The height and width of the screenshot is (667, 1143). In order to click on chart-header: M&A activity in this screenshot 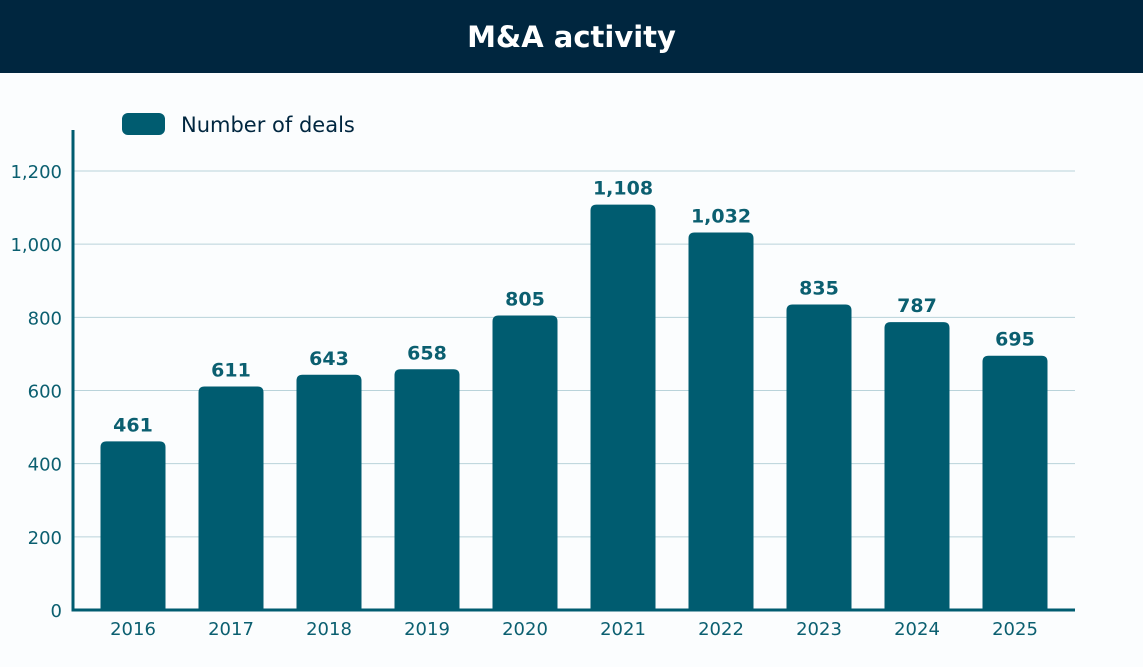, I will do `click(571, 36)`.